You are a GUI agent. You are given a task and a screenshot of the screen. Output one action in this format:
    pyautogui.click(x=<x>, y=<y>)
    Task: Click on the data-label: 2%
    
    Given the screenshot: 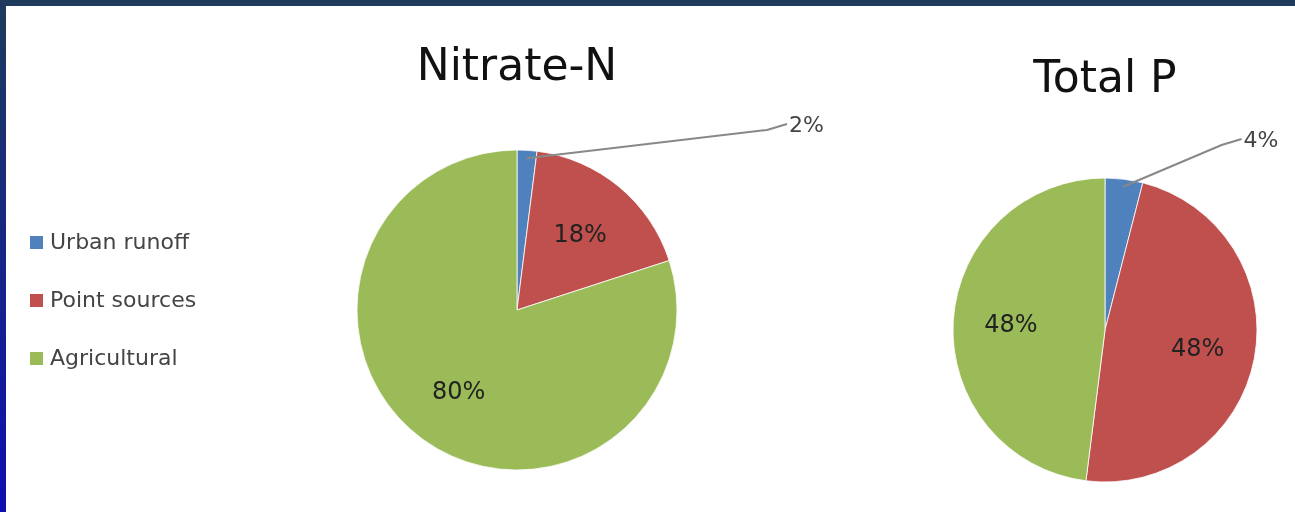 What is the action you would take?
    pyautogui.click(x=806, y=124)
    